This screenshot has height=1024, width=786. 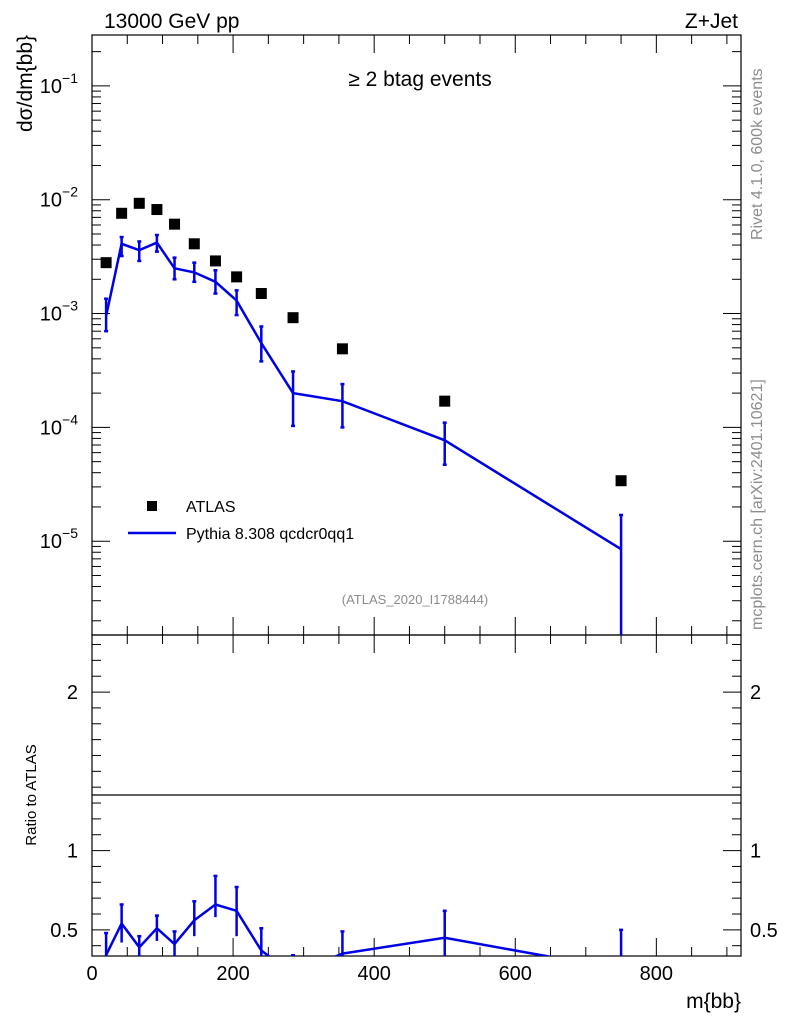 I want to click on ratio-y-label: Ratio to ATLAS, so click(x=31, y=794).